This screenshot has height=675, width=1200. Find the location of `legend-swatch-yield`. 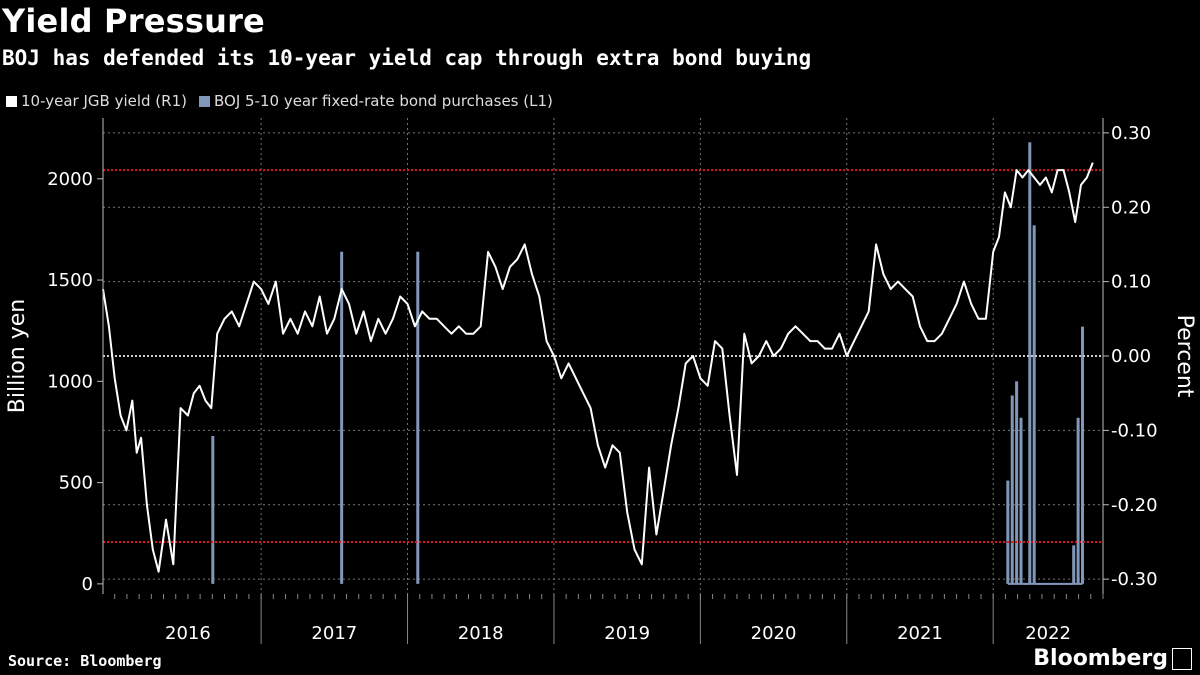

legend-swatch-yield is located at coordinates (11, 101).